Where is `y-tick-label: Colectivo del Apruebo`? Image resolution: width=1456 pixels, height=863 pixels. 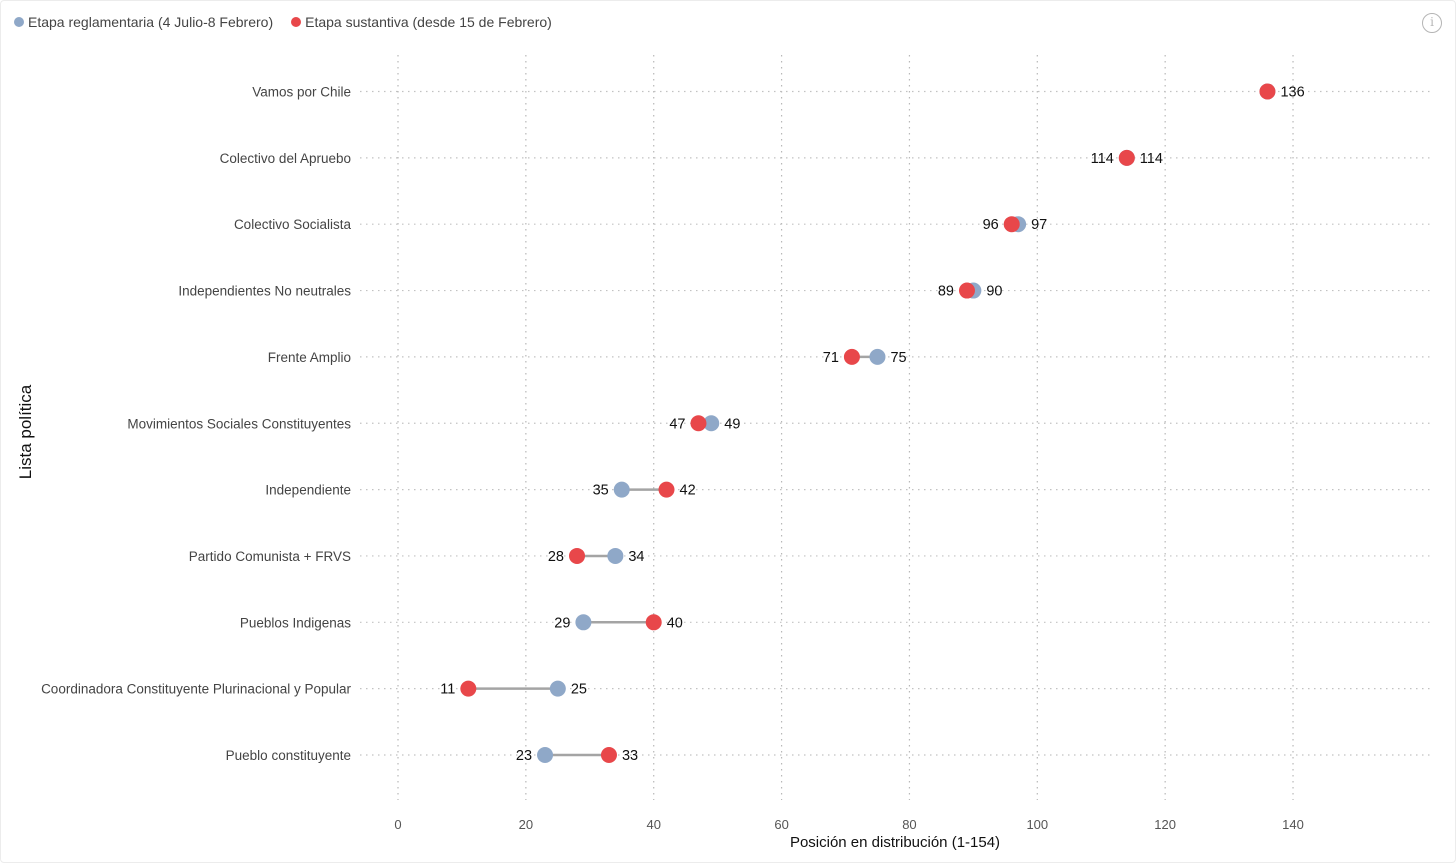 y-tick-label: Colectivo del Apruebo is located at coordinates (285, 158).